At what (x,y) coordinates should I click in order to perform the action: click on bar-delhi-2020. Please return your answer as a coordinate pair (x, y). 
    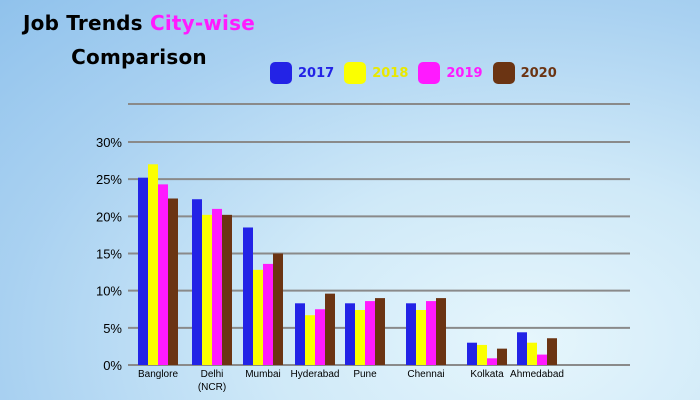
    Looking at the image, I should click on (227, 289).